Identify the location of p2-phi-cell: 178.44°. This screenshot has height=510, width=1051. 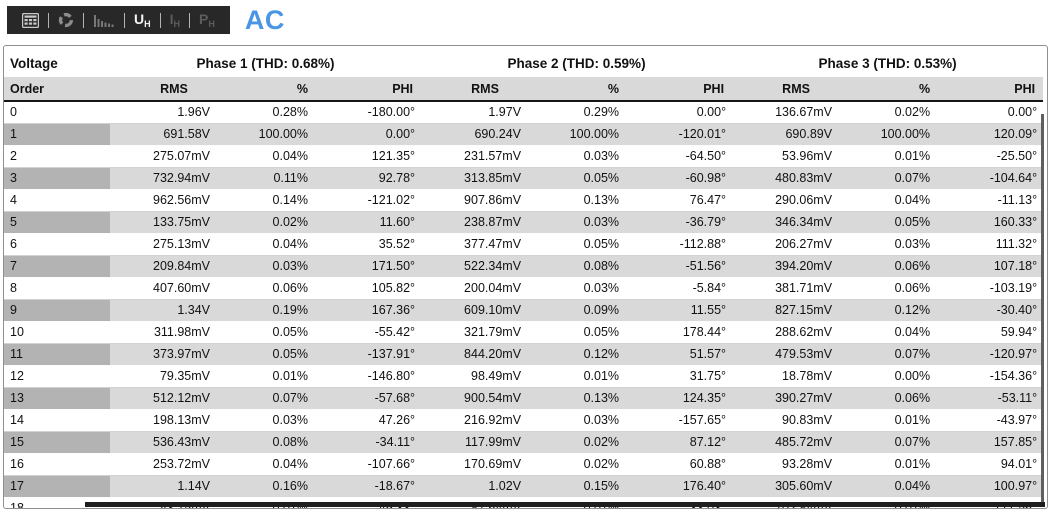
(685, 332).